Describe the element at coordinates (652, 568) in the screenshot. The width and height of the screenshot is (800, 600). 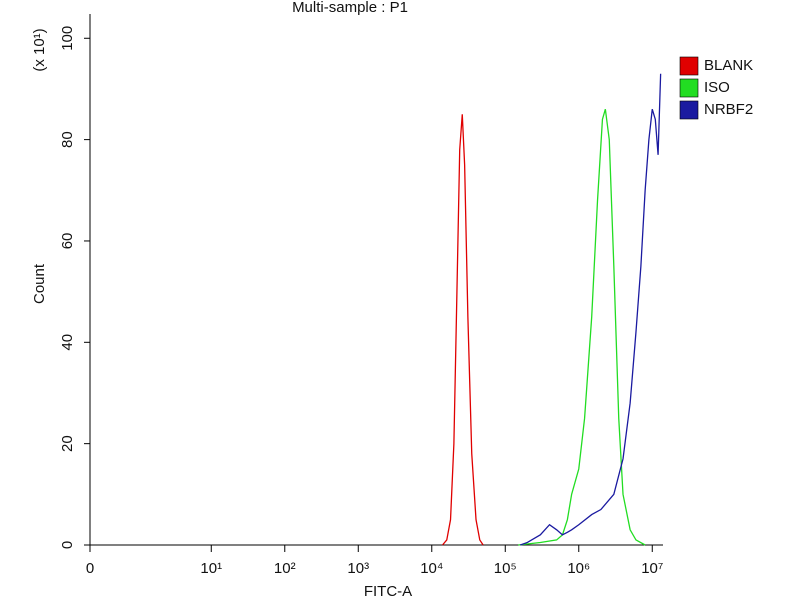
I see `x-tick-label: 10⁷` at that location.